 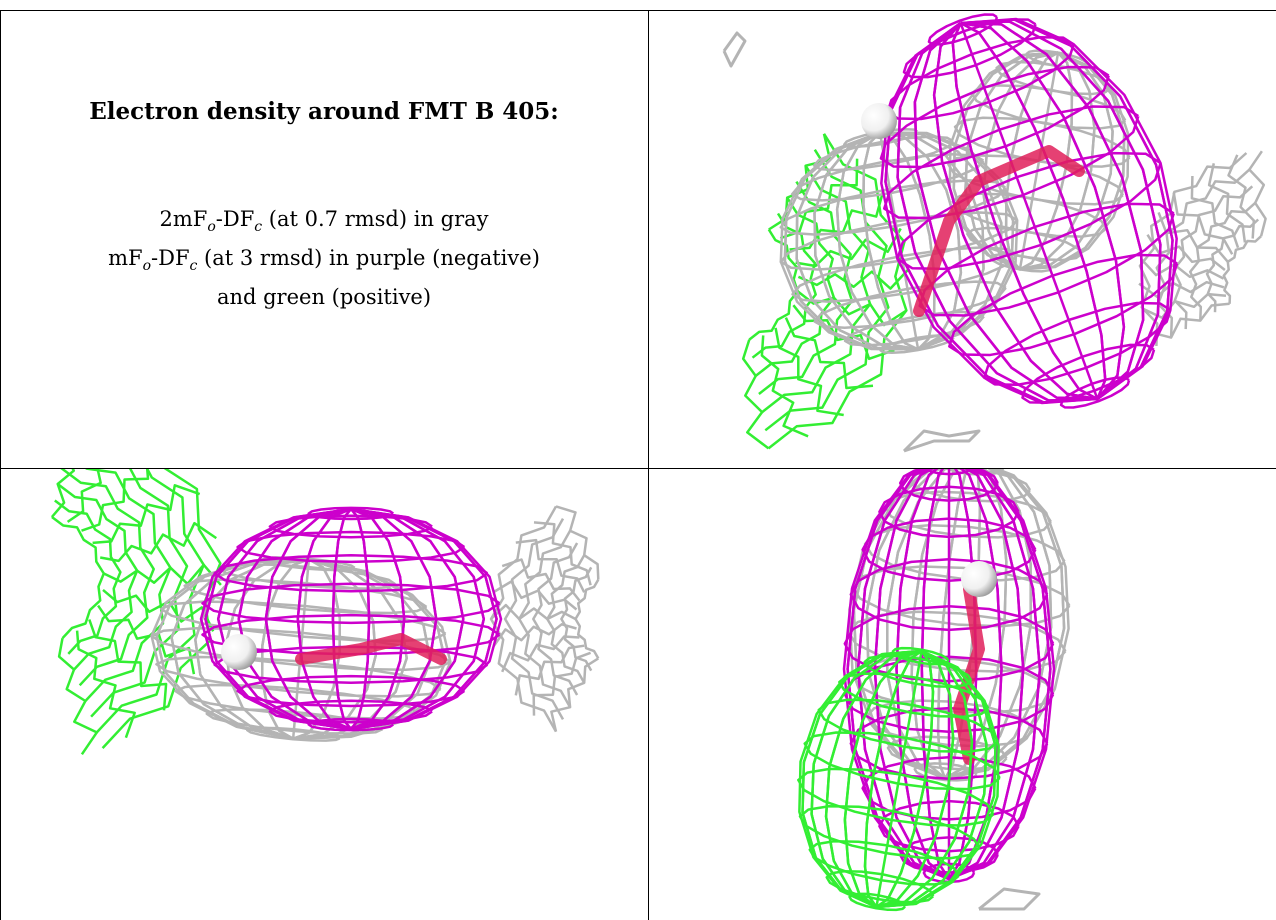 I want to click on legend-line-purple: mFo-DFc (at 3 rmsd) in purple (negative), so click(x=324, y=260).